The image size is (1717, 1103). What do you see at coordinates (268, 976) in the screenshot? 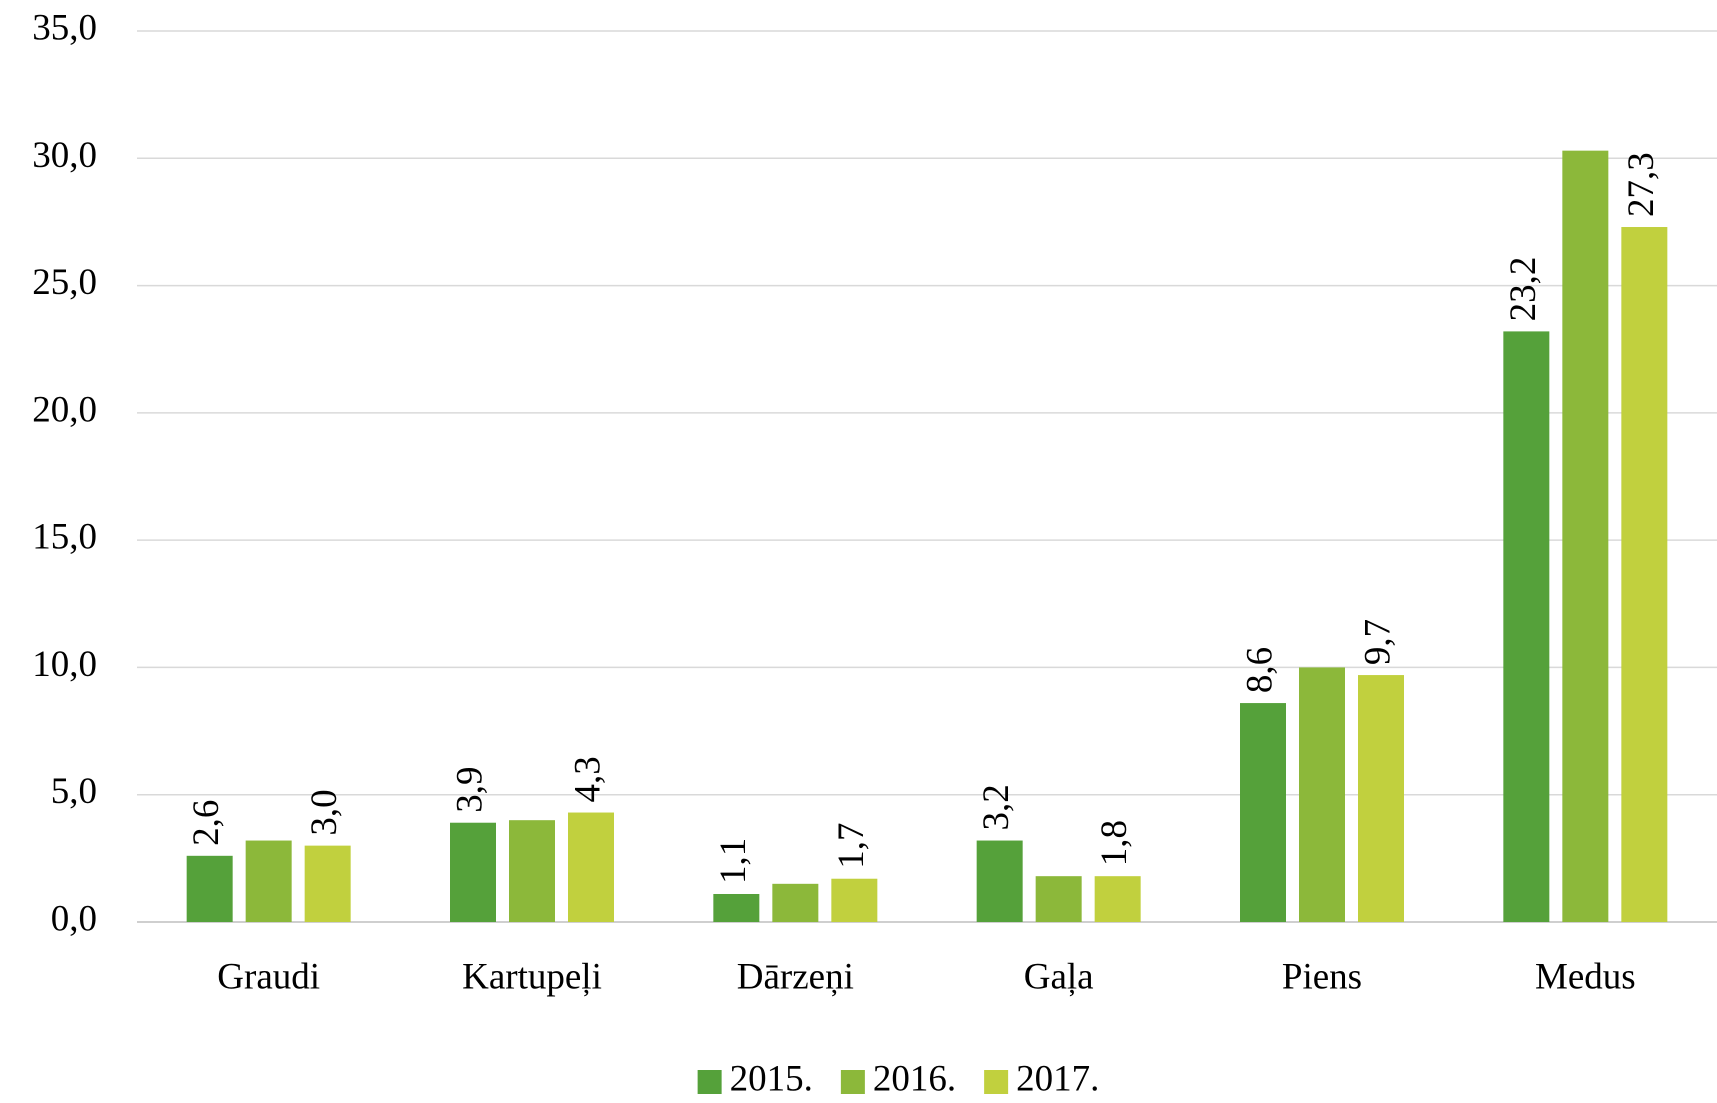
I see `x-tick-label: Graudi` at bounding box center [268, 976].